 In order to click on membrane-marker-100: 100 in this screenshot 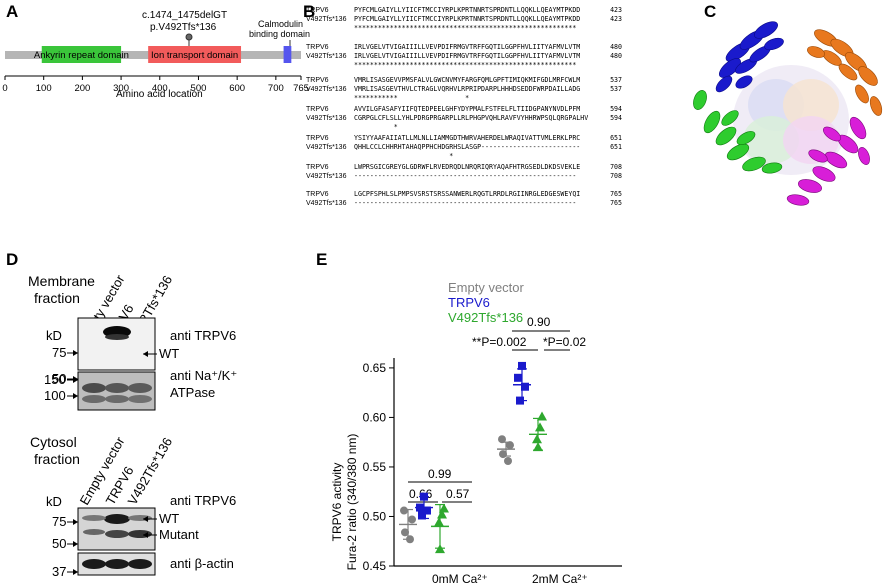, I will do `click(55, 395)`.